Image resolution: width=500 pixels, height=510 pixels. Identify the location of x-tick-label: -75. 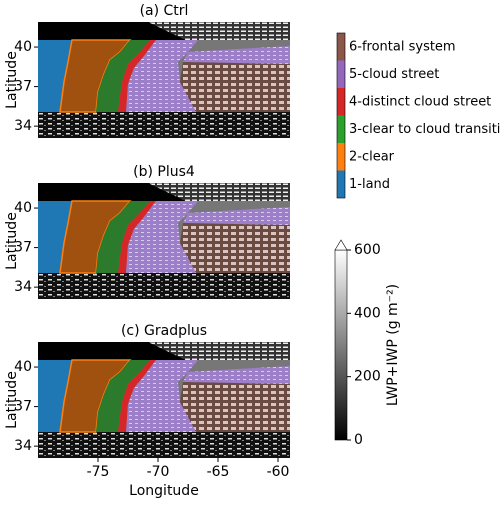
(98, 472).